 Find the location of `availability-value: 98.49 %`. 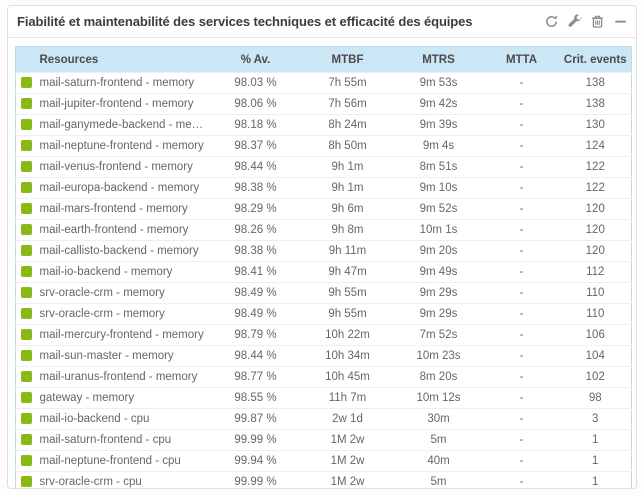

availability-value: 98.49 % is located at coordinates (255, 314).